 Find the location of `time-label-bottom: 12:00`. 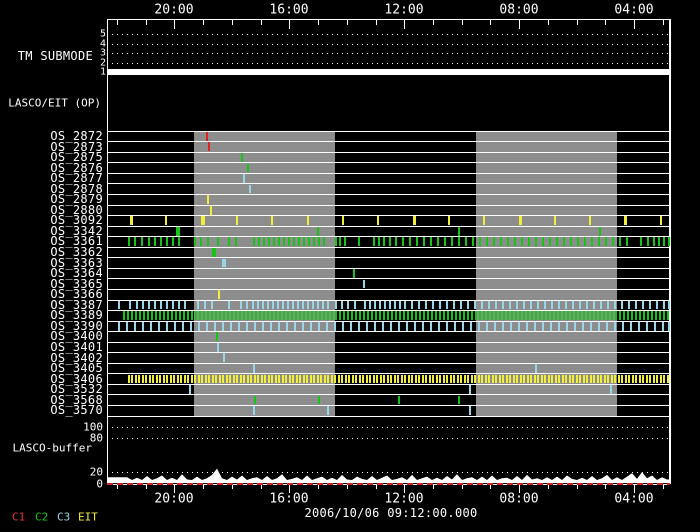

time-label-bottom: 12:00 is located at coordinates (404, 499).